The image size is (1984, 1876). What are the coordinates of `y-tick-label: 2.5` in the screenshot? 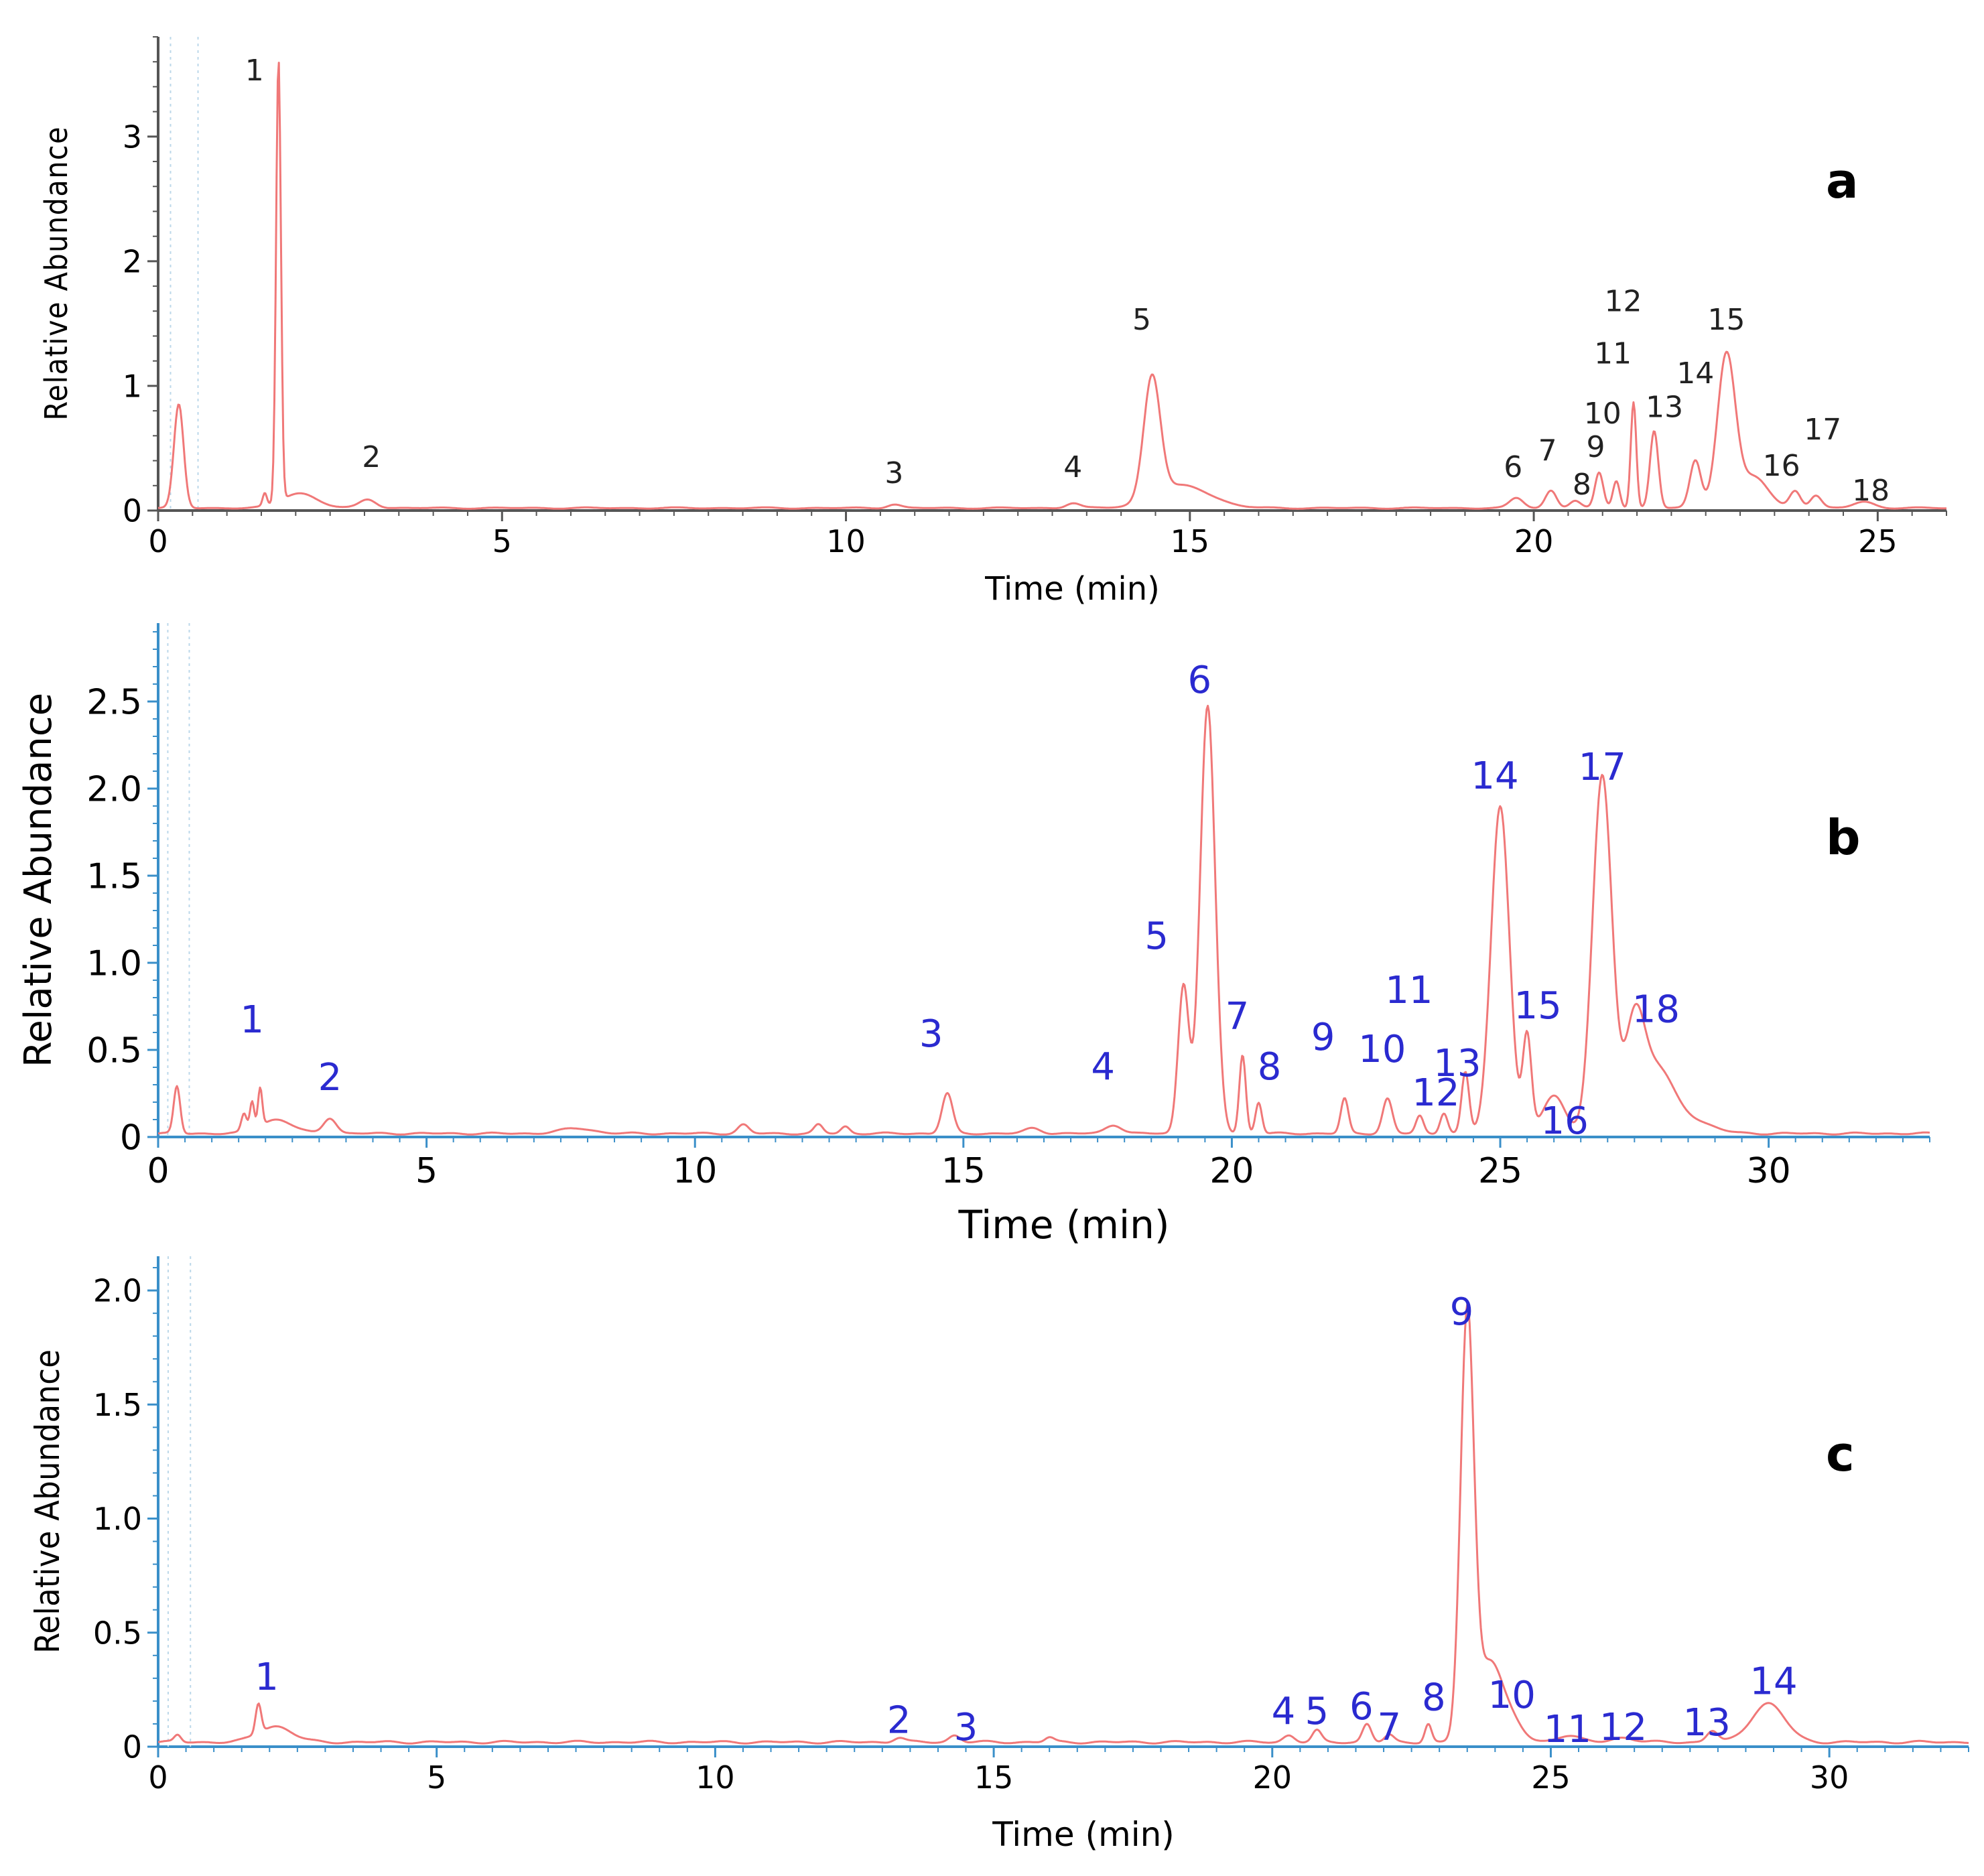 It's located at (114, 703).